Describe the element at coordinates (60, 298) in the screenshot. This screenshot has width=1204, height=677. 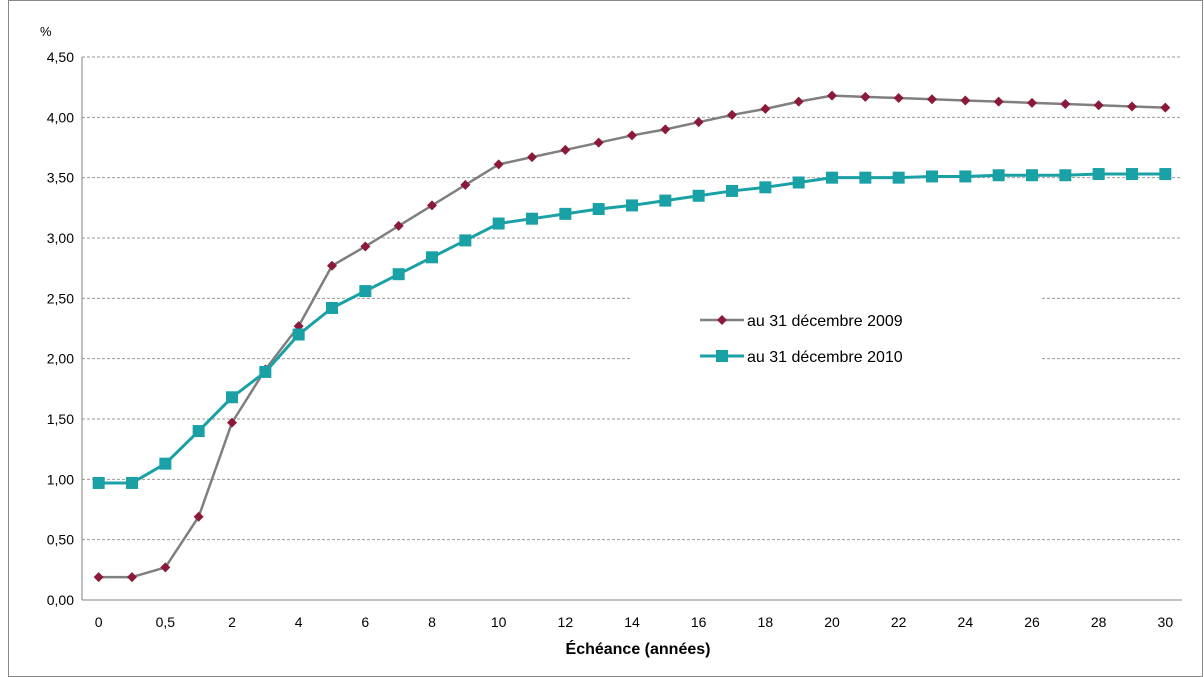
I see `y-tick-label: 2,50` at that location.